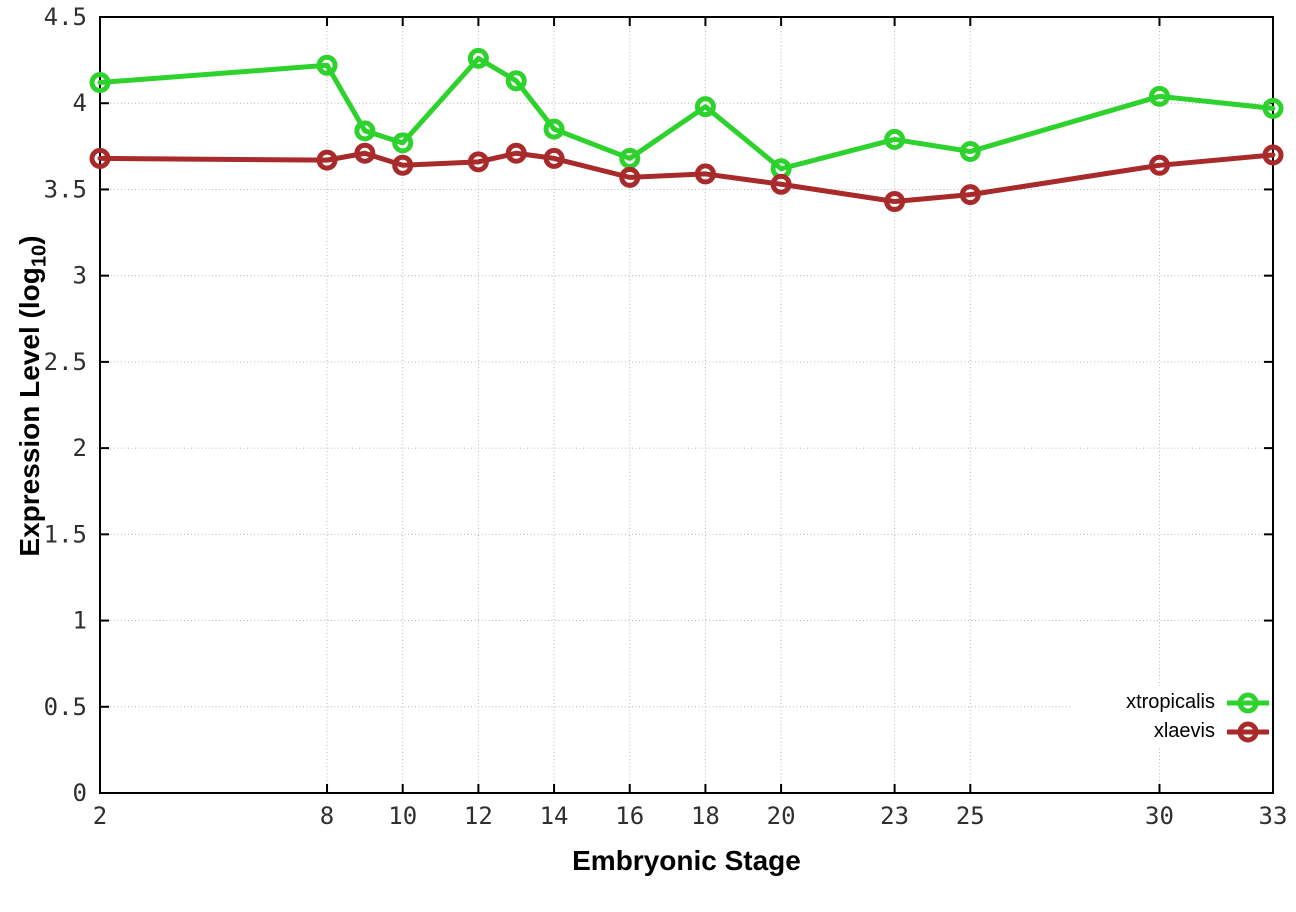 The width and height of the screenshot is (1296, 912). What do you see at coordinates (39, 256) in the screenshot?
I see `y-axis-title-subscript: 10` at bounding box center [39, 256].